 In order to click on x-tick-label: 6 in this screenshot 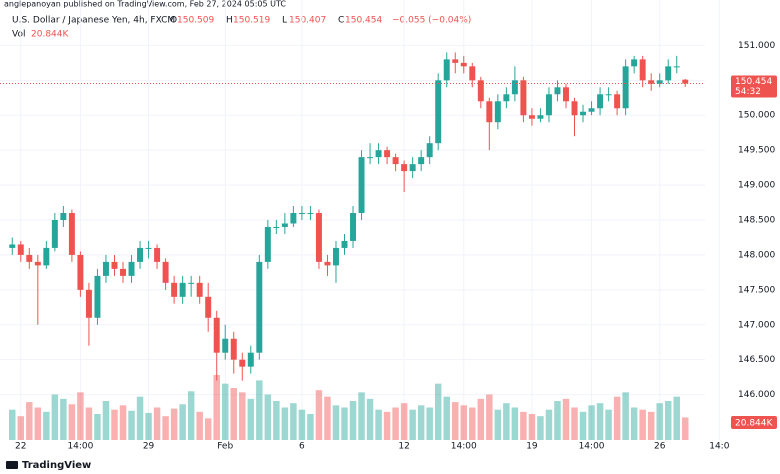, I will do `click(302, 447)`.